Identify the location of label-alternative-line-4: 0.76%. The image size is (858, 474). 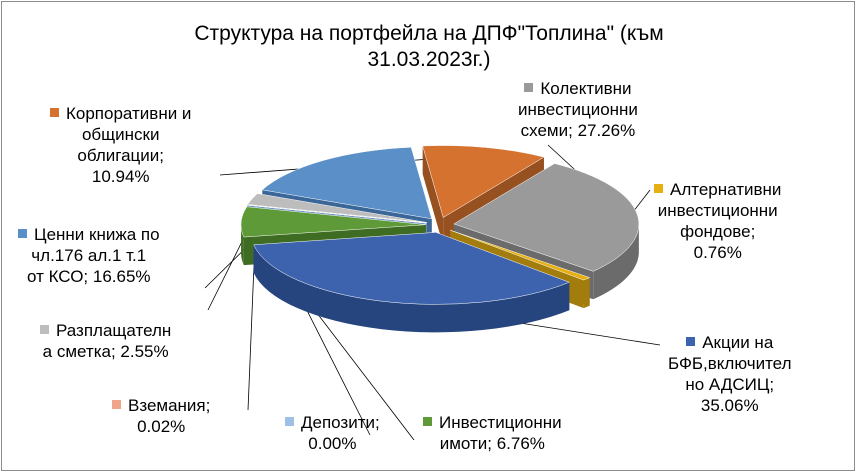
(717, 252).